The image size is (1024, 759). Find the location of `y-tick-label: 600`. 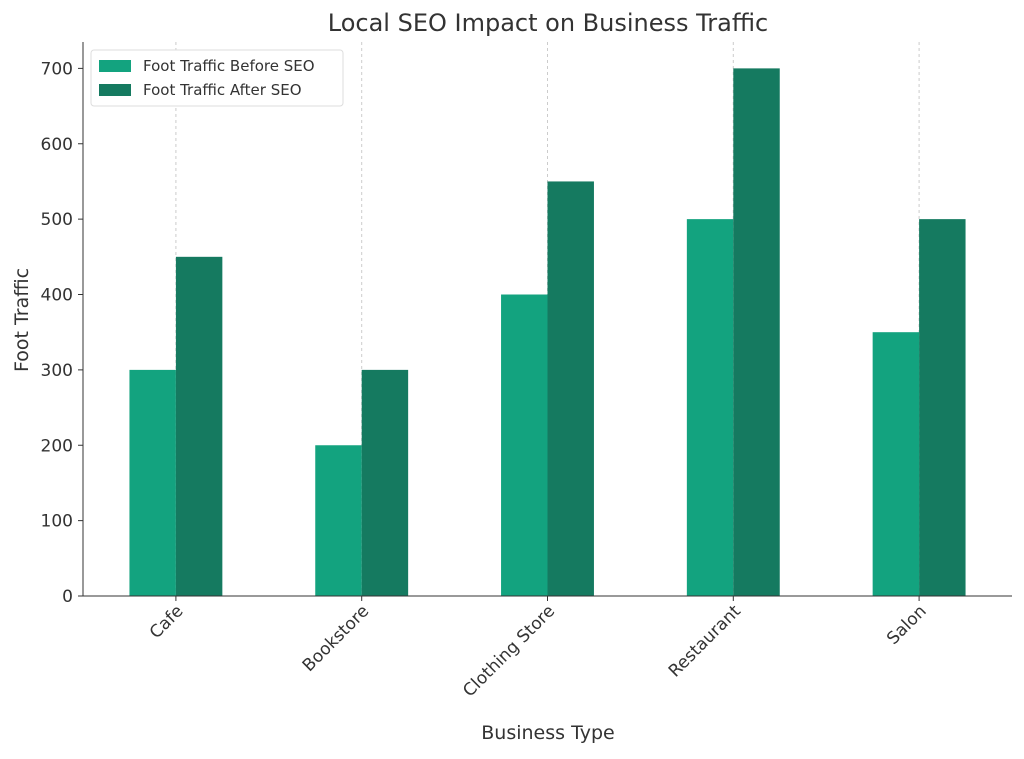

y-tick-label: 600 is located at coordinates (57, 145).